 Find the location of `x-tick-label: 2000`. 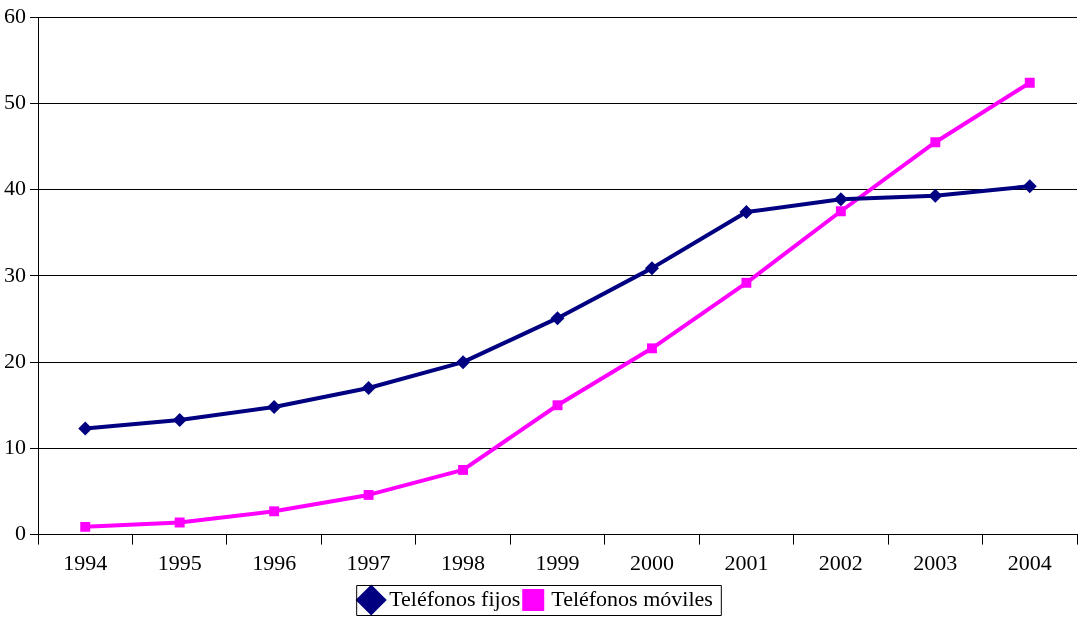

x-tick-label: 2000 is located at coordinates (651, 562).